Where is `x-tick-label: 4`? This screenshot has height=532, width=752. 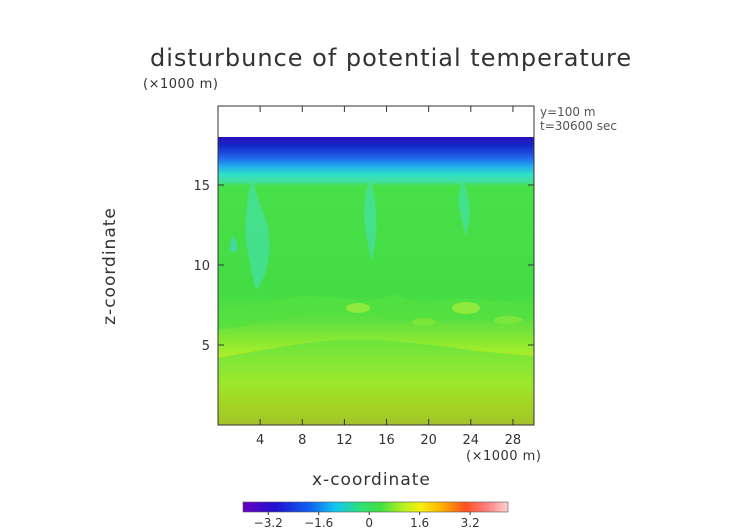
x-tick-label: 4 is located at coordinates (260, 440).